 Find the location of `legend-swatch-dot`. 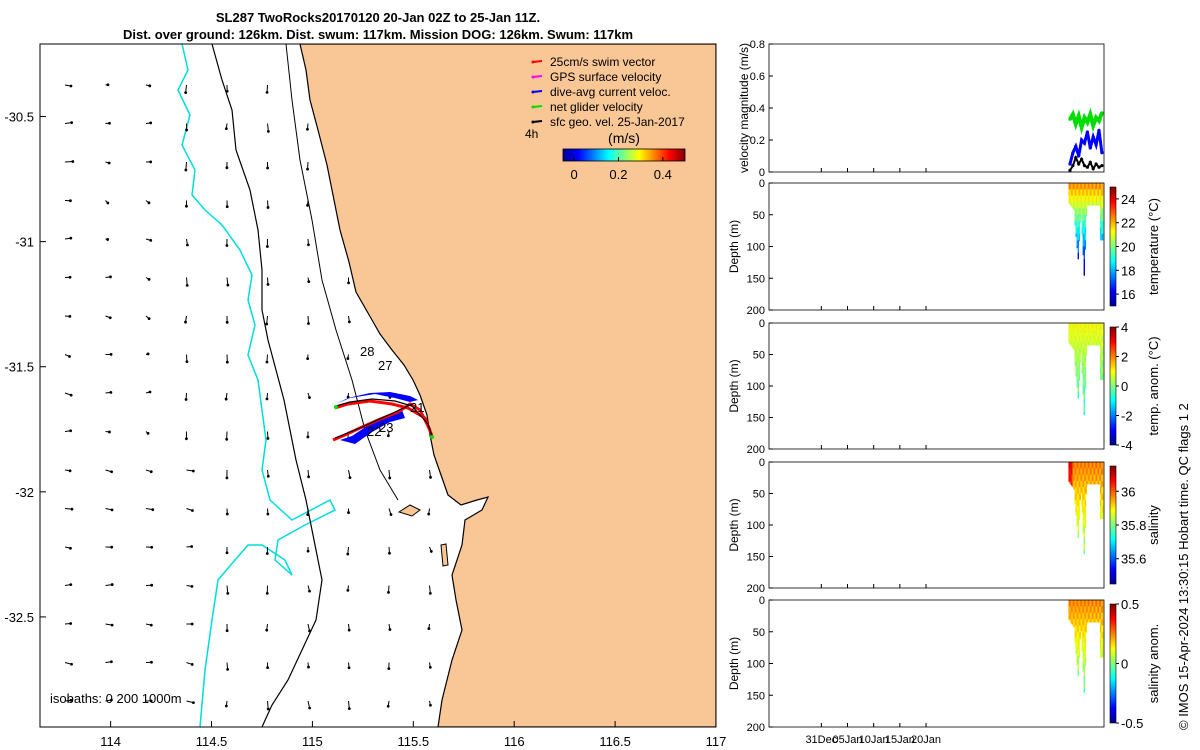

legend-swatch-dot is located at coordinates (533, 62).